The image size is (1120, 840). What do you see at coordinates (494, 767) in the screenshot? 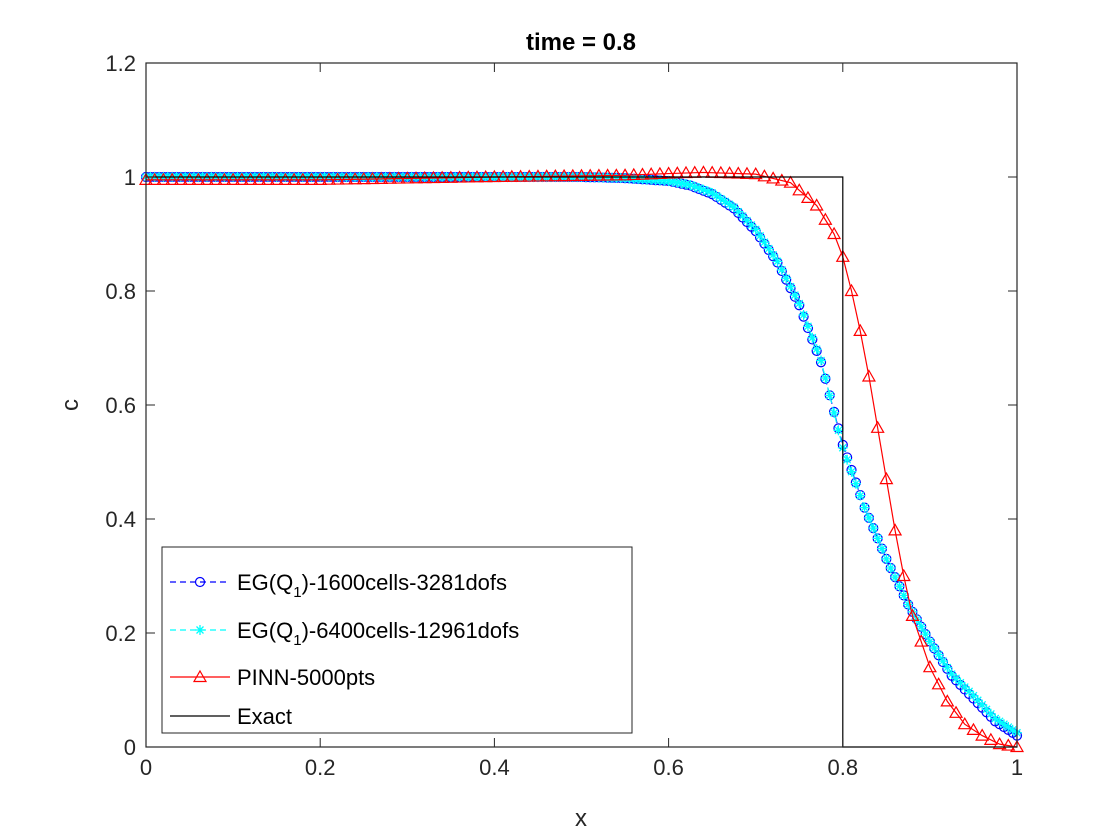
I see `x-tick-label: 0.4` at bounding box center [494, 767].